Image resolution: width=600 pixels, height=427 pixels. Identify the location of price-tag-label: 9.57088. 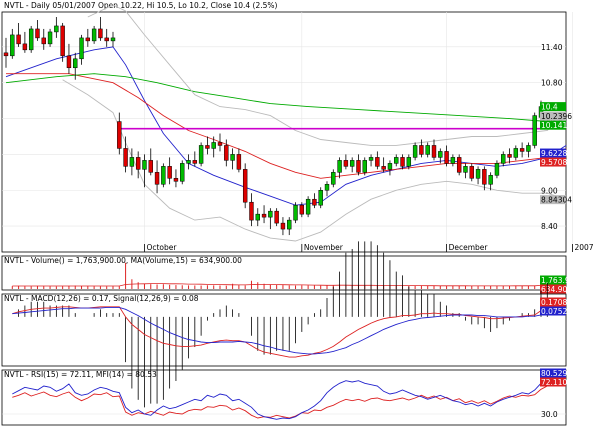
(556, 162).